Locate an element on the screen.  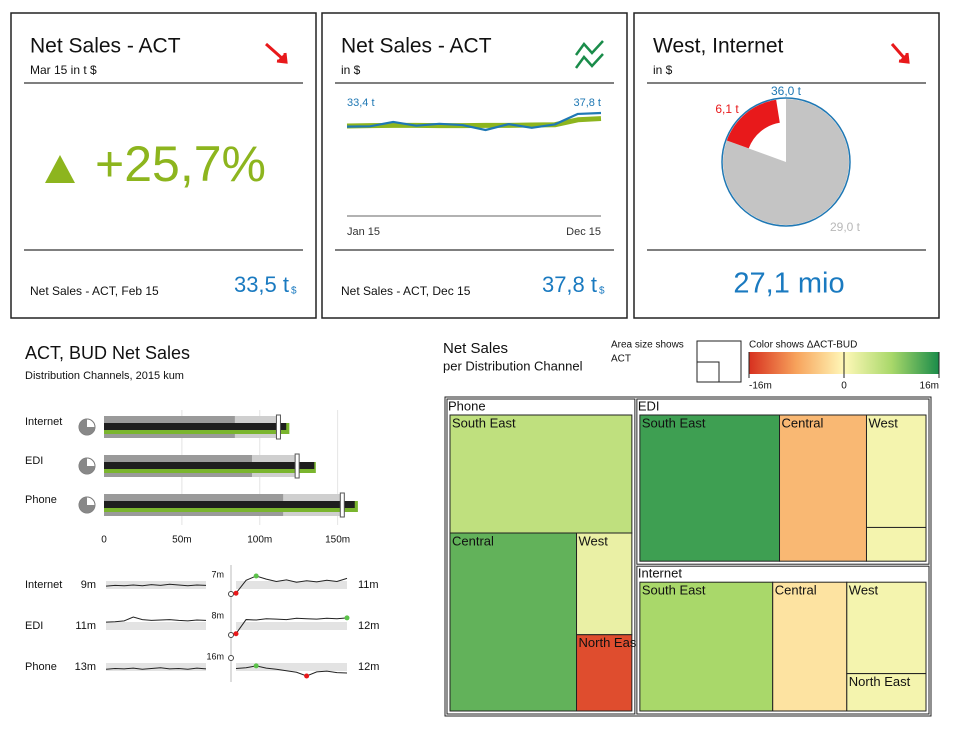
up-triangle is located at coordinates (60, 169).